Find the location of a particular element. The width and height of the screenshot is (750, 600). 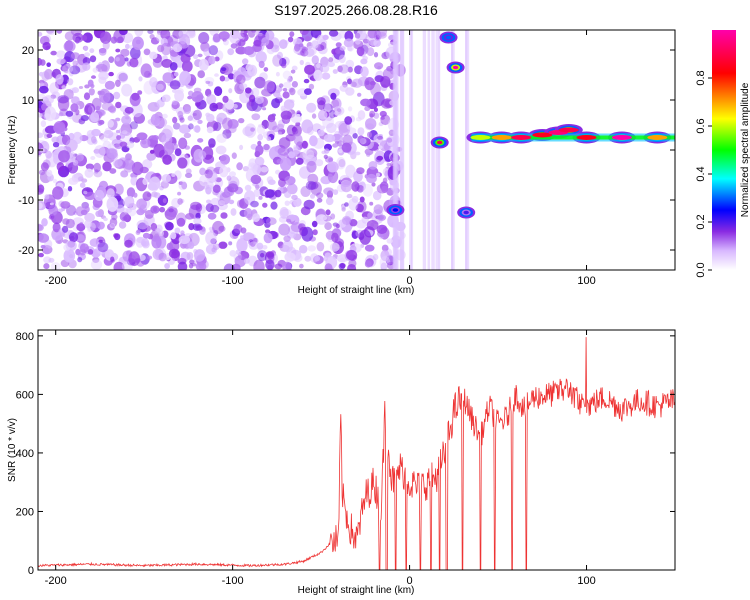

colorbar-label: Normalized spectral amplitude is located at coordinates (745, 149).